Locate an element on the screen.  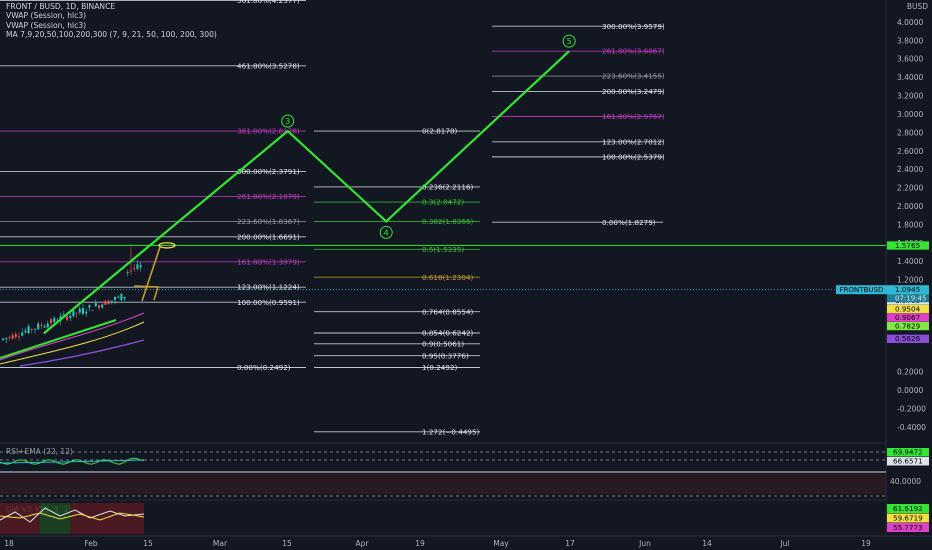
fib-retracement-label: 0.854(0.6242) is located at coordinates (448, 333).